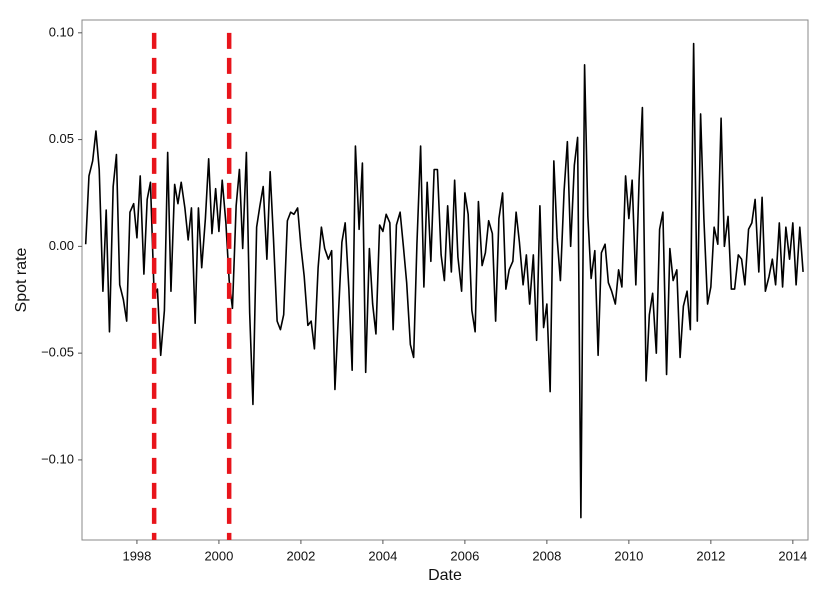 This screenshot has height=595, width=830. What do you see at coordinates (57, 458) in the screenshot?
I see `y-tick-label: −0.10` at bounding box center [57, 458].